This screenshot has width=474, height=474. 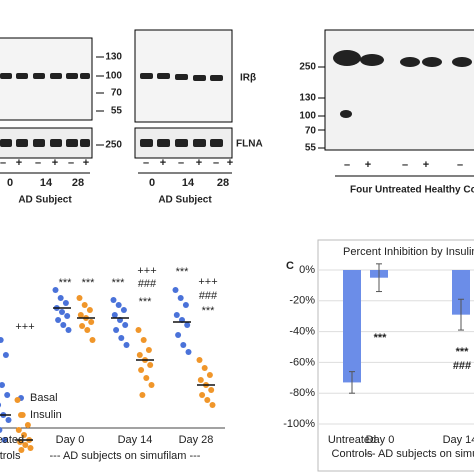 I want to click on caption: Four Untreated Healthy Controls, so click(x=412, y=190).